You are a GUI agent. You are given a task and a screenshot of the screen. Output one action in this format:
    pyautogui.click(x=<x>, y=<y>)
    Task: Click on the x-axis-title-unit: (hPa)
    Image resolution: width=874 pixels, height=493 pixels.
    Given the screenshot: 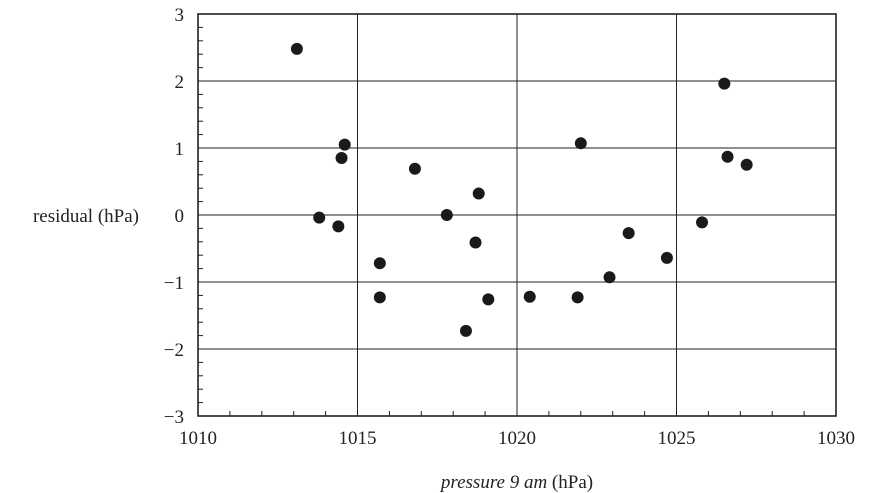 What is the action you would take?
    pyautogui.click(x=570, y=482)
    